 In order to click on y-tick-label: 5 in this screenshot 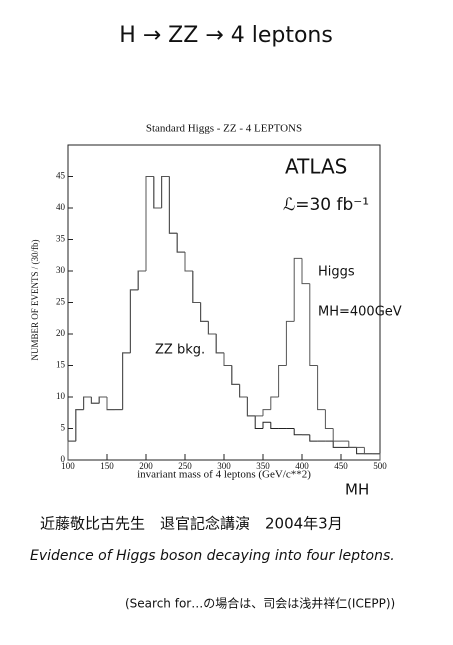, I will do `click(63, 428)`.